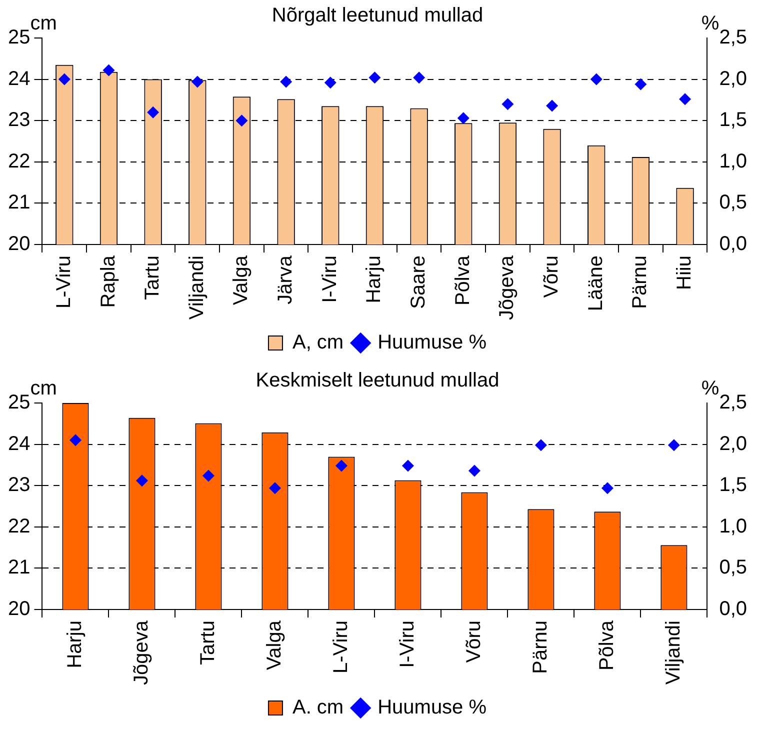 The image size is (759, 731). I want to click on x-tick-label: Hiiu, so click(685, 273).